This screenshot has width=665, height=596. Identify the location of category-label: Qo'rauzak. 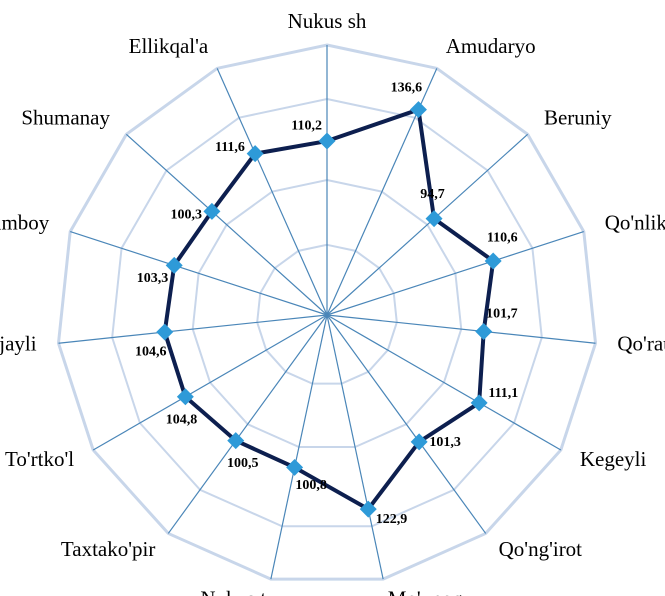
(641, 343).